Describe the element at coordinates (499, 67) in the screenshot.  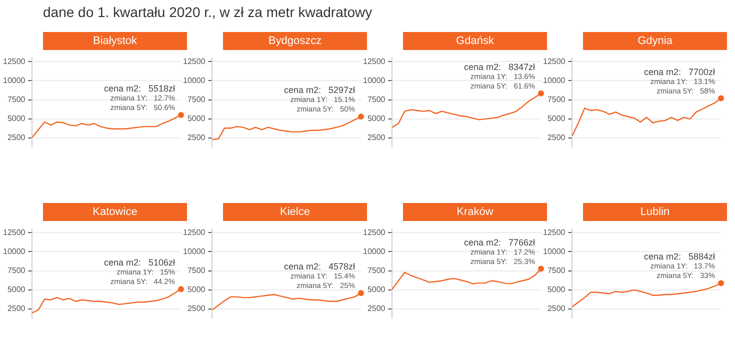
I see `annotation: cena m2: 8347zł` at that location.